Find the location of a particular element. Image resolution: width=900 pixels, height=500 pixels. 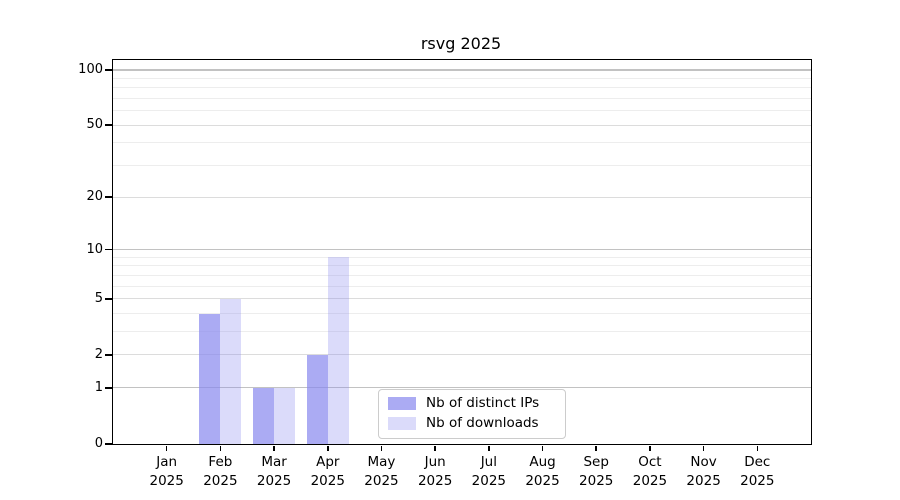

y-tick-label: 20 is located at coordinates (94, 197).